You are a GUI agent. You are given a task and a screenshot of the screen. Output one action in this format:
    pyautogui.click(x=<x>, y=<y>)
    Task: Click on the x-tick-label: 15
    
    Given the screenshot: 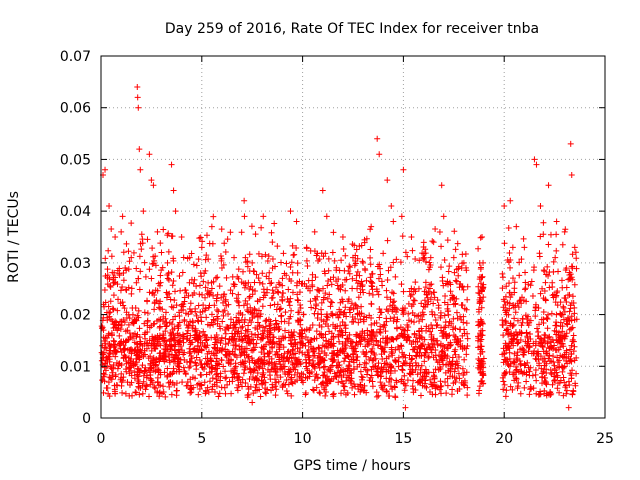 What is the action you would take?
    pyautogui.click(x=403, y=439)
    